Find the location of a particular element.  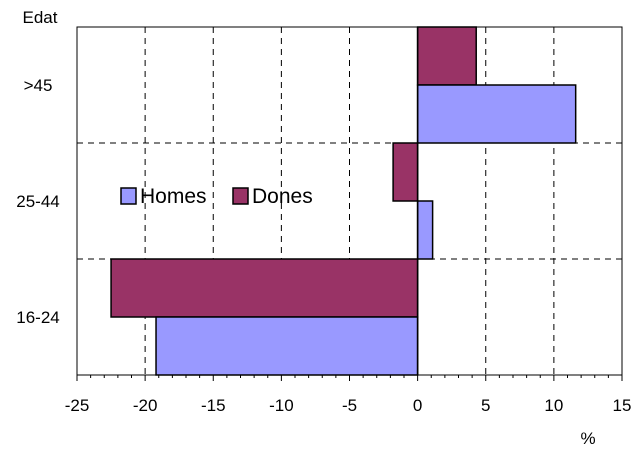

x-tick-label: -15 is located at coordinates (213, 405).